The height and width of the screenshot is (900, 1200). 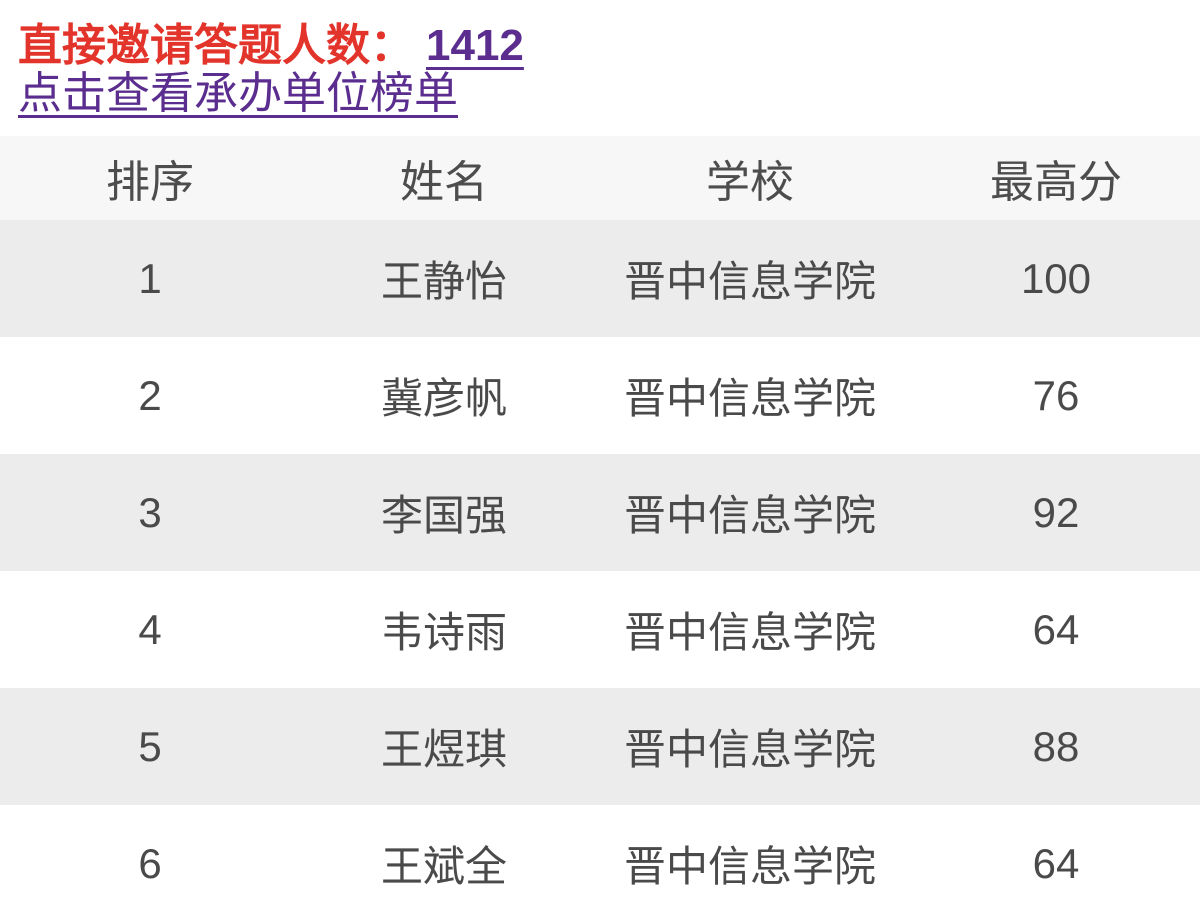 I want to click on rank-cell: 6, so click(x=150, y=863).